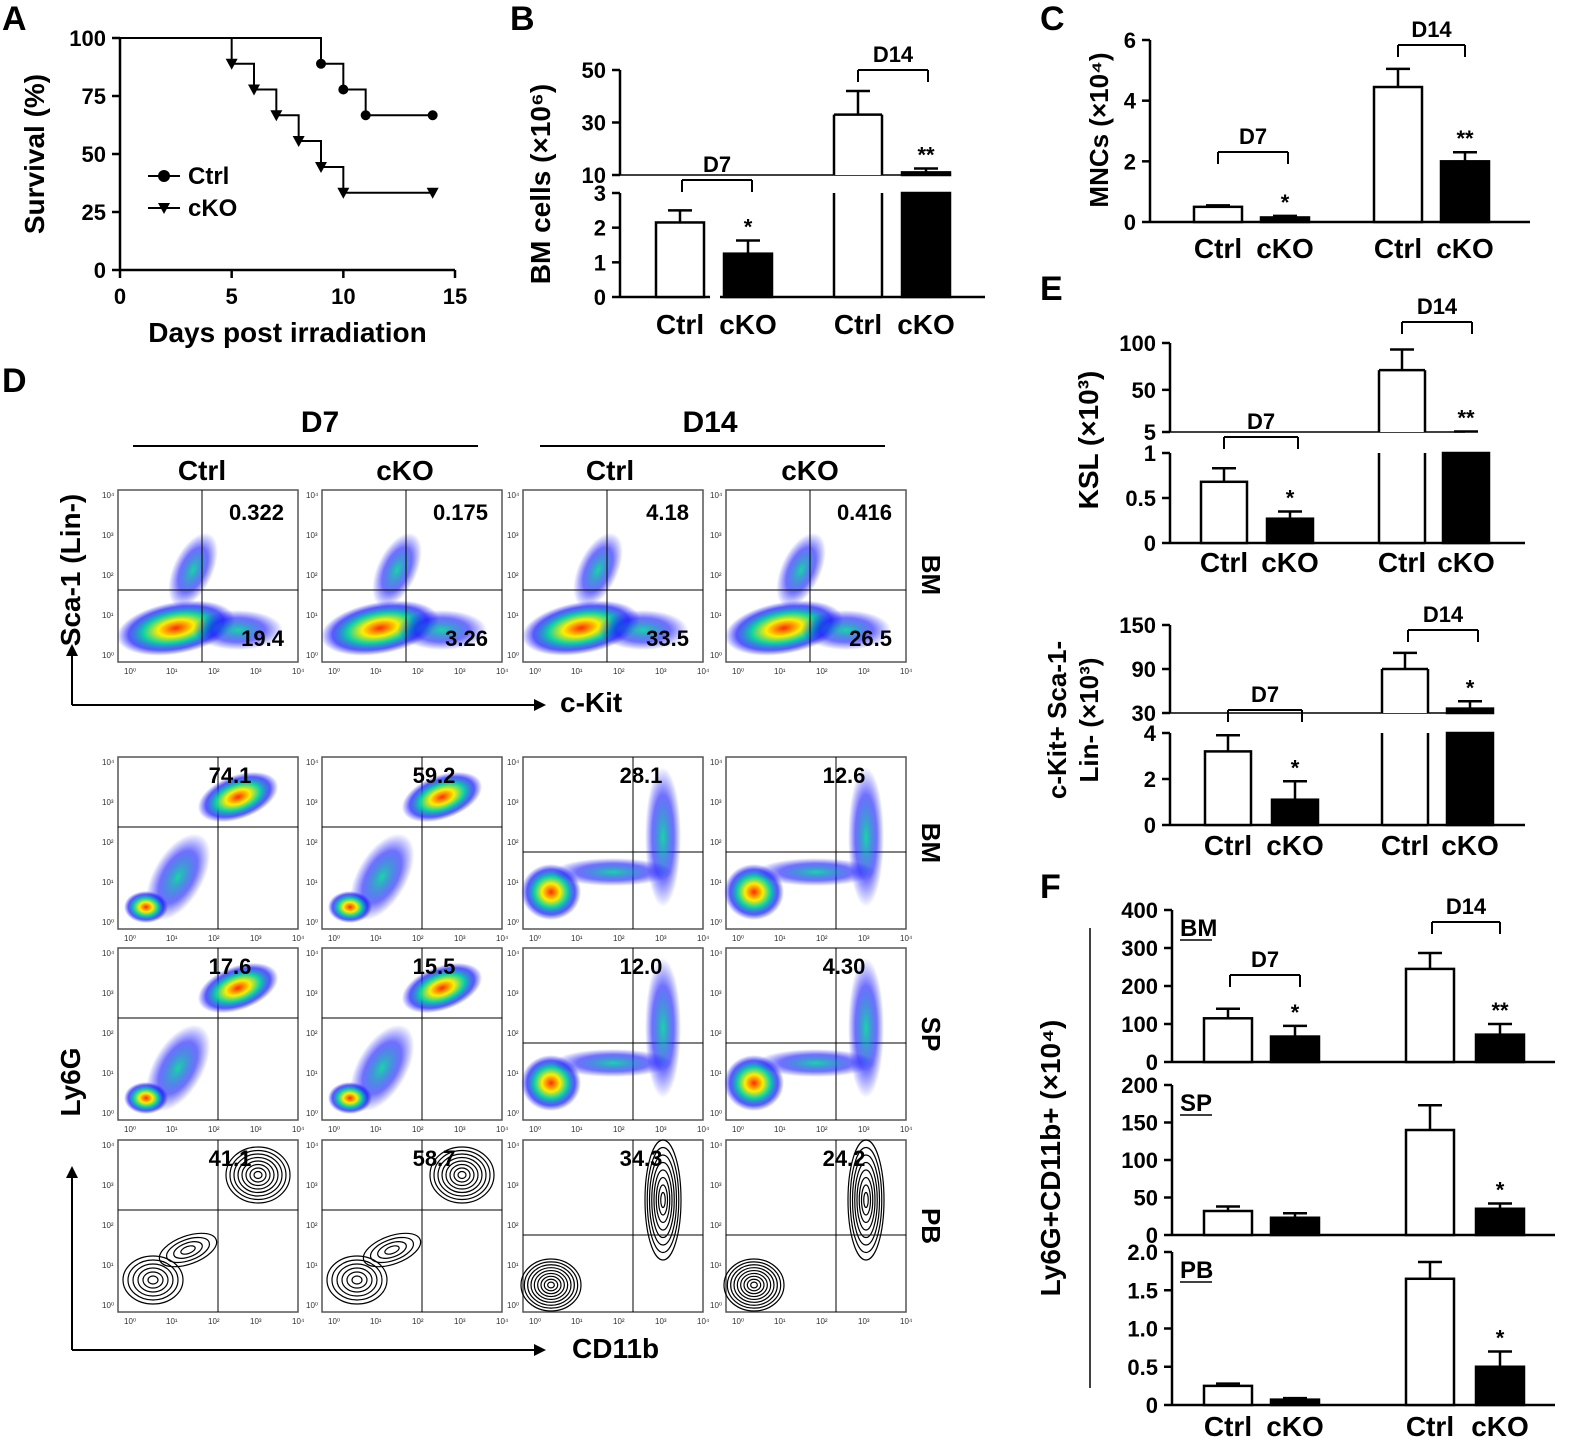  Describe the element at coordinates (164, 208) in the screenshot. I see `legend-marker-cko` at that location.